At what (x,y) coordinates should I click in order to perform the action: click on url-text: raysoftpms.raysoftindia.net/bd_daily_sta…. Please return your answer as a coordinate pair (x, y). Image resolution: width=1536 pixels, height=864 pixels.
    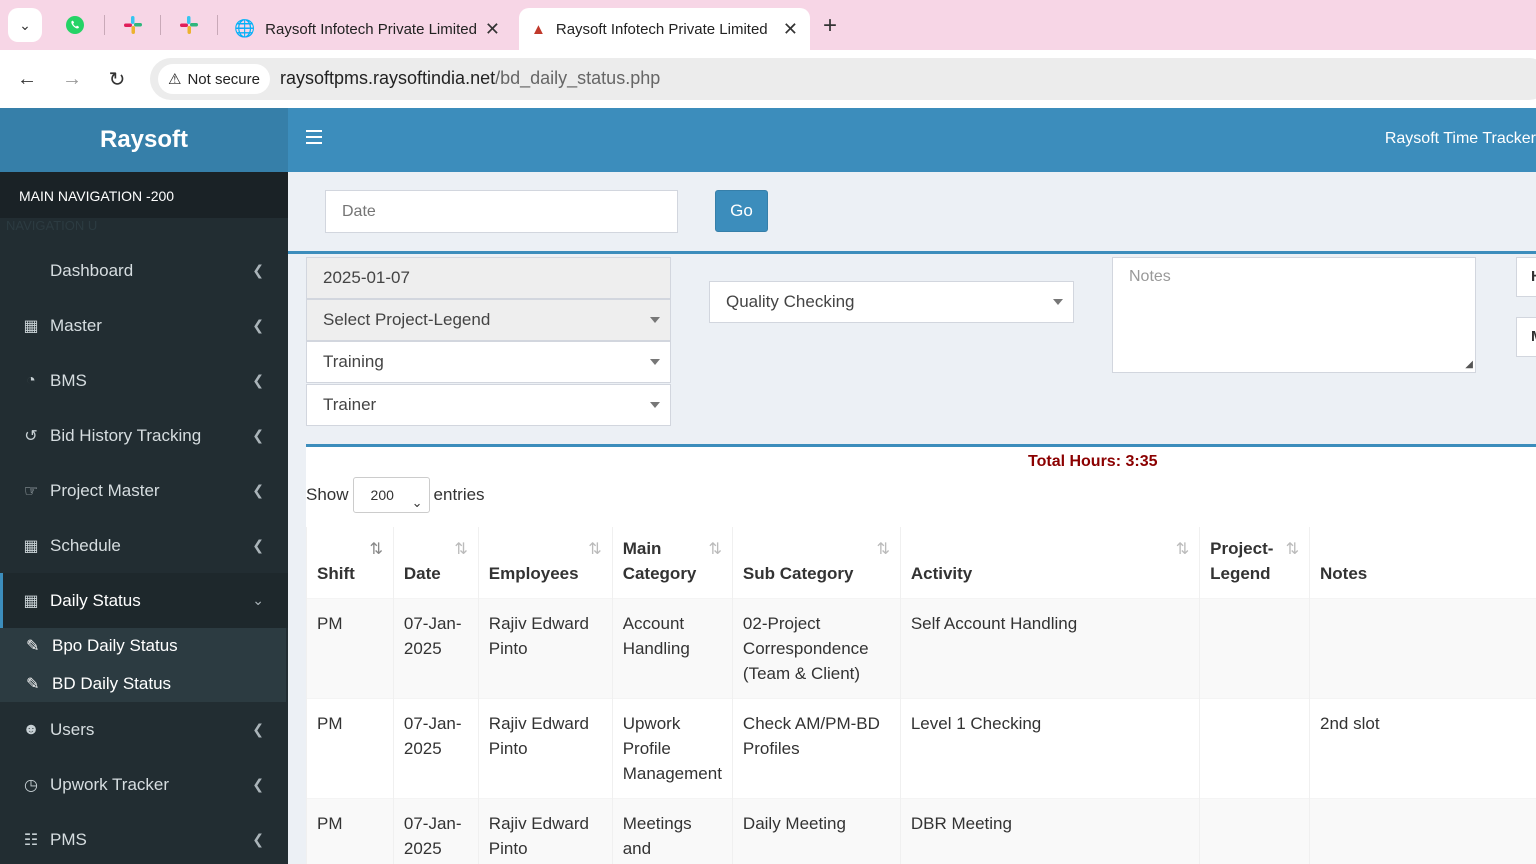
    Looking at the image, I should click on (470, 78).